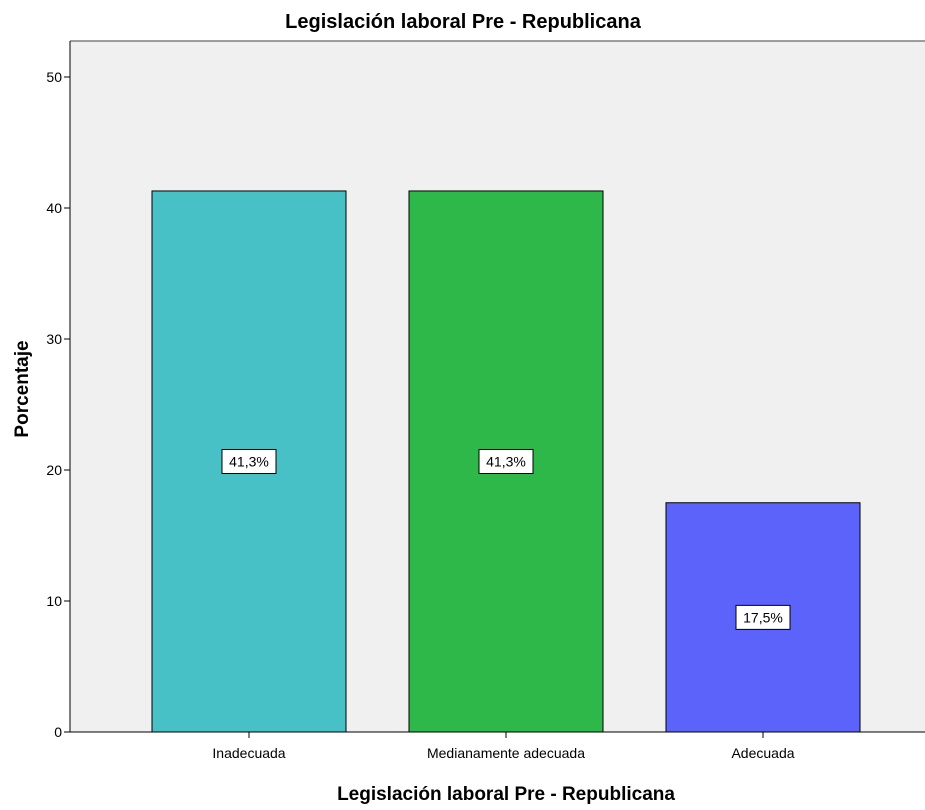 This screenshot has height=810, width=925. Describe the element at coordinates (22, 388) in the screenshot. I see `y-axis-label: Porcentaje` at that location.